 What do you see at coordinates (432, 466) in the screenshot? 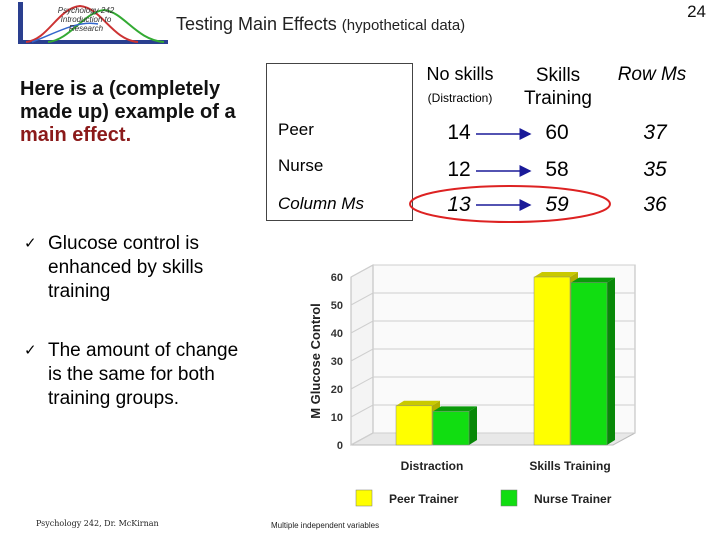
I see `x-category-label: Distraction` at bounding box center [432, 466].